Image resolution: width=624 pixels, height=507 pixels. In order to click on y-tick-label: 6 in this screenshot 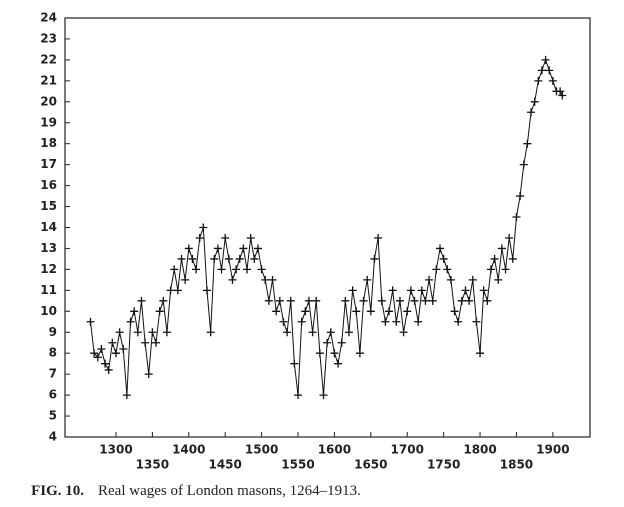, I will do `click(53, 395)`.